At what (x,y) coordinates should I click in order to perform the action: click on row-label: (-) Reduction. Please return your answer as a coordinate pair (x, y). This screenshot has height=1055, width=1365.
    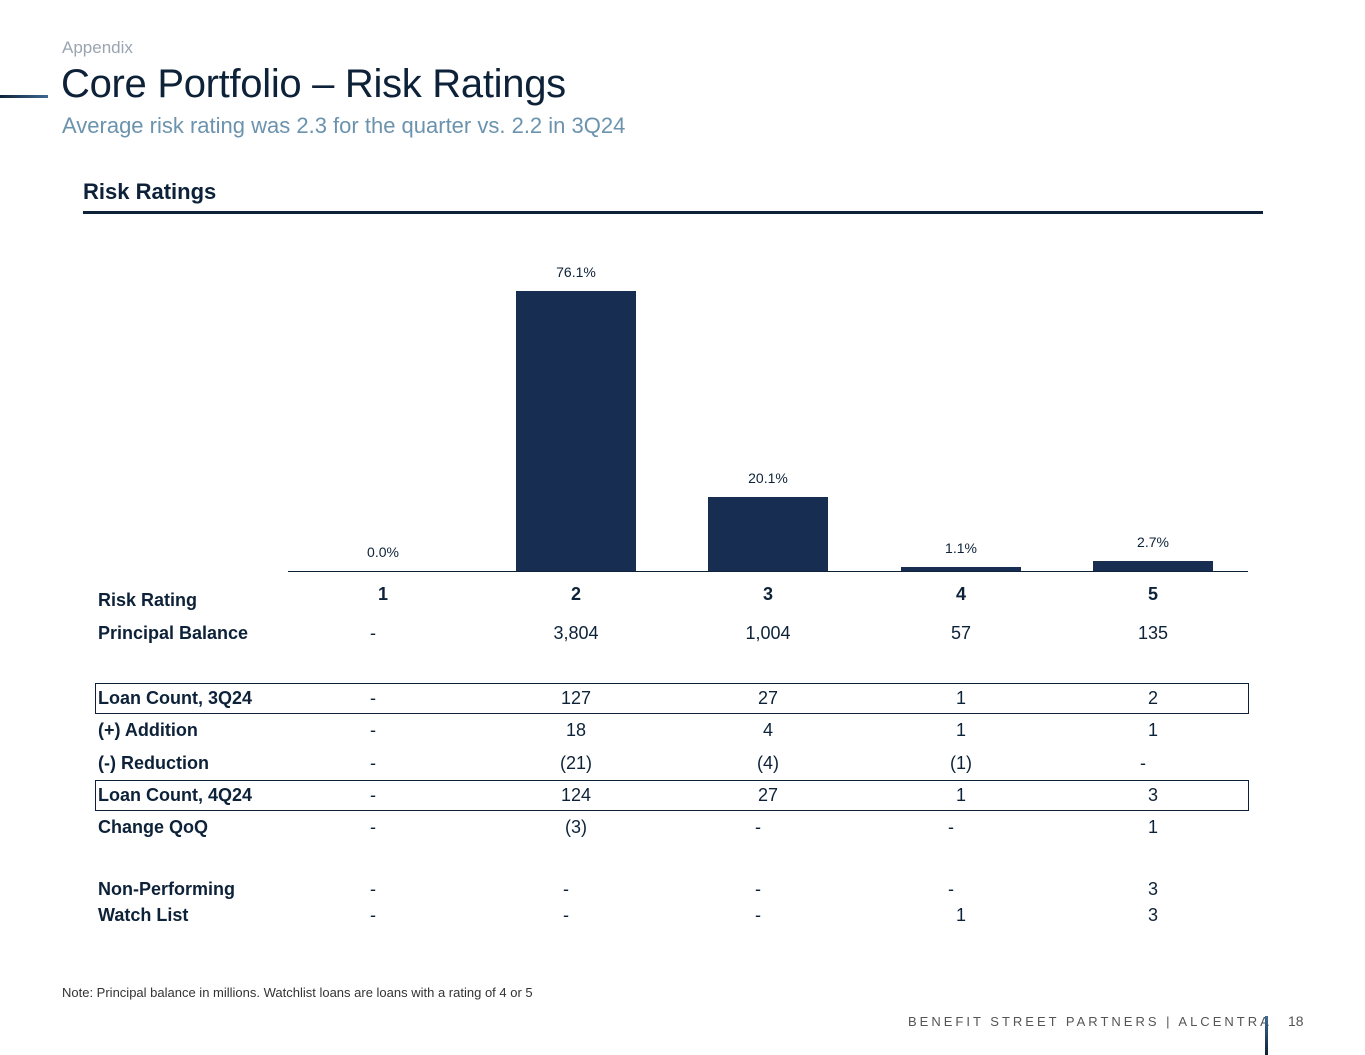
    Looking at the image, I should click on (153, 763).